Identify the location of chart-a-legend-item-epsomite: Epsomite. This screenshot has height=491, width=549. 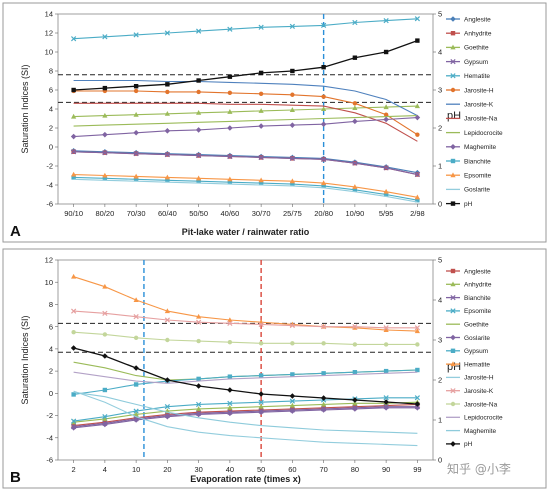
(468, 176).